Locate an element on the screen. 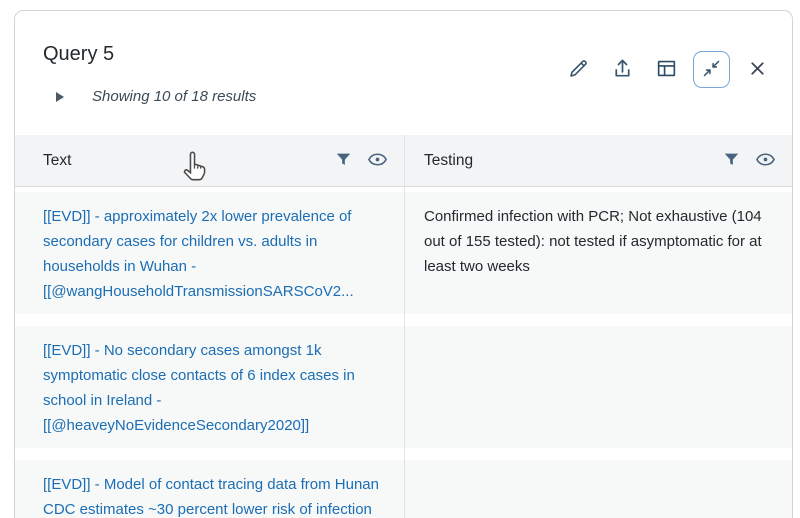  table-layout-icon is located at coordinates (666, 70).